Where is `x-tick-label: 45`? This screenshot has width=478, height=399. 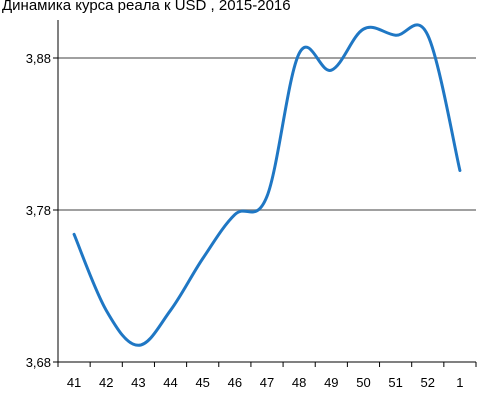 x-tick-label: 45 is located at coordinates (202, 382).